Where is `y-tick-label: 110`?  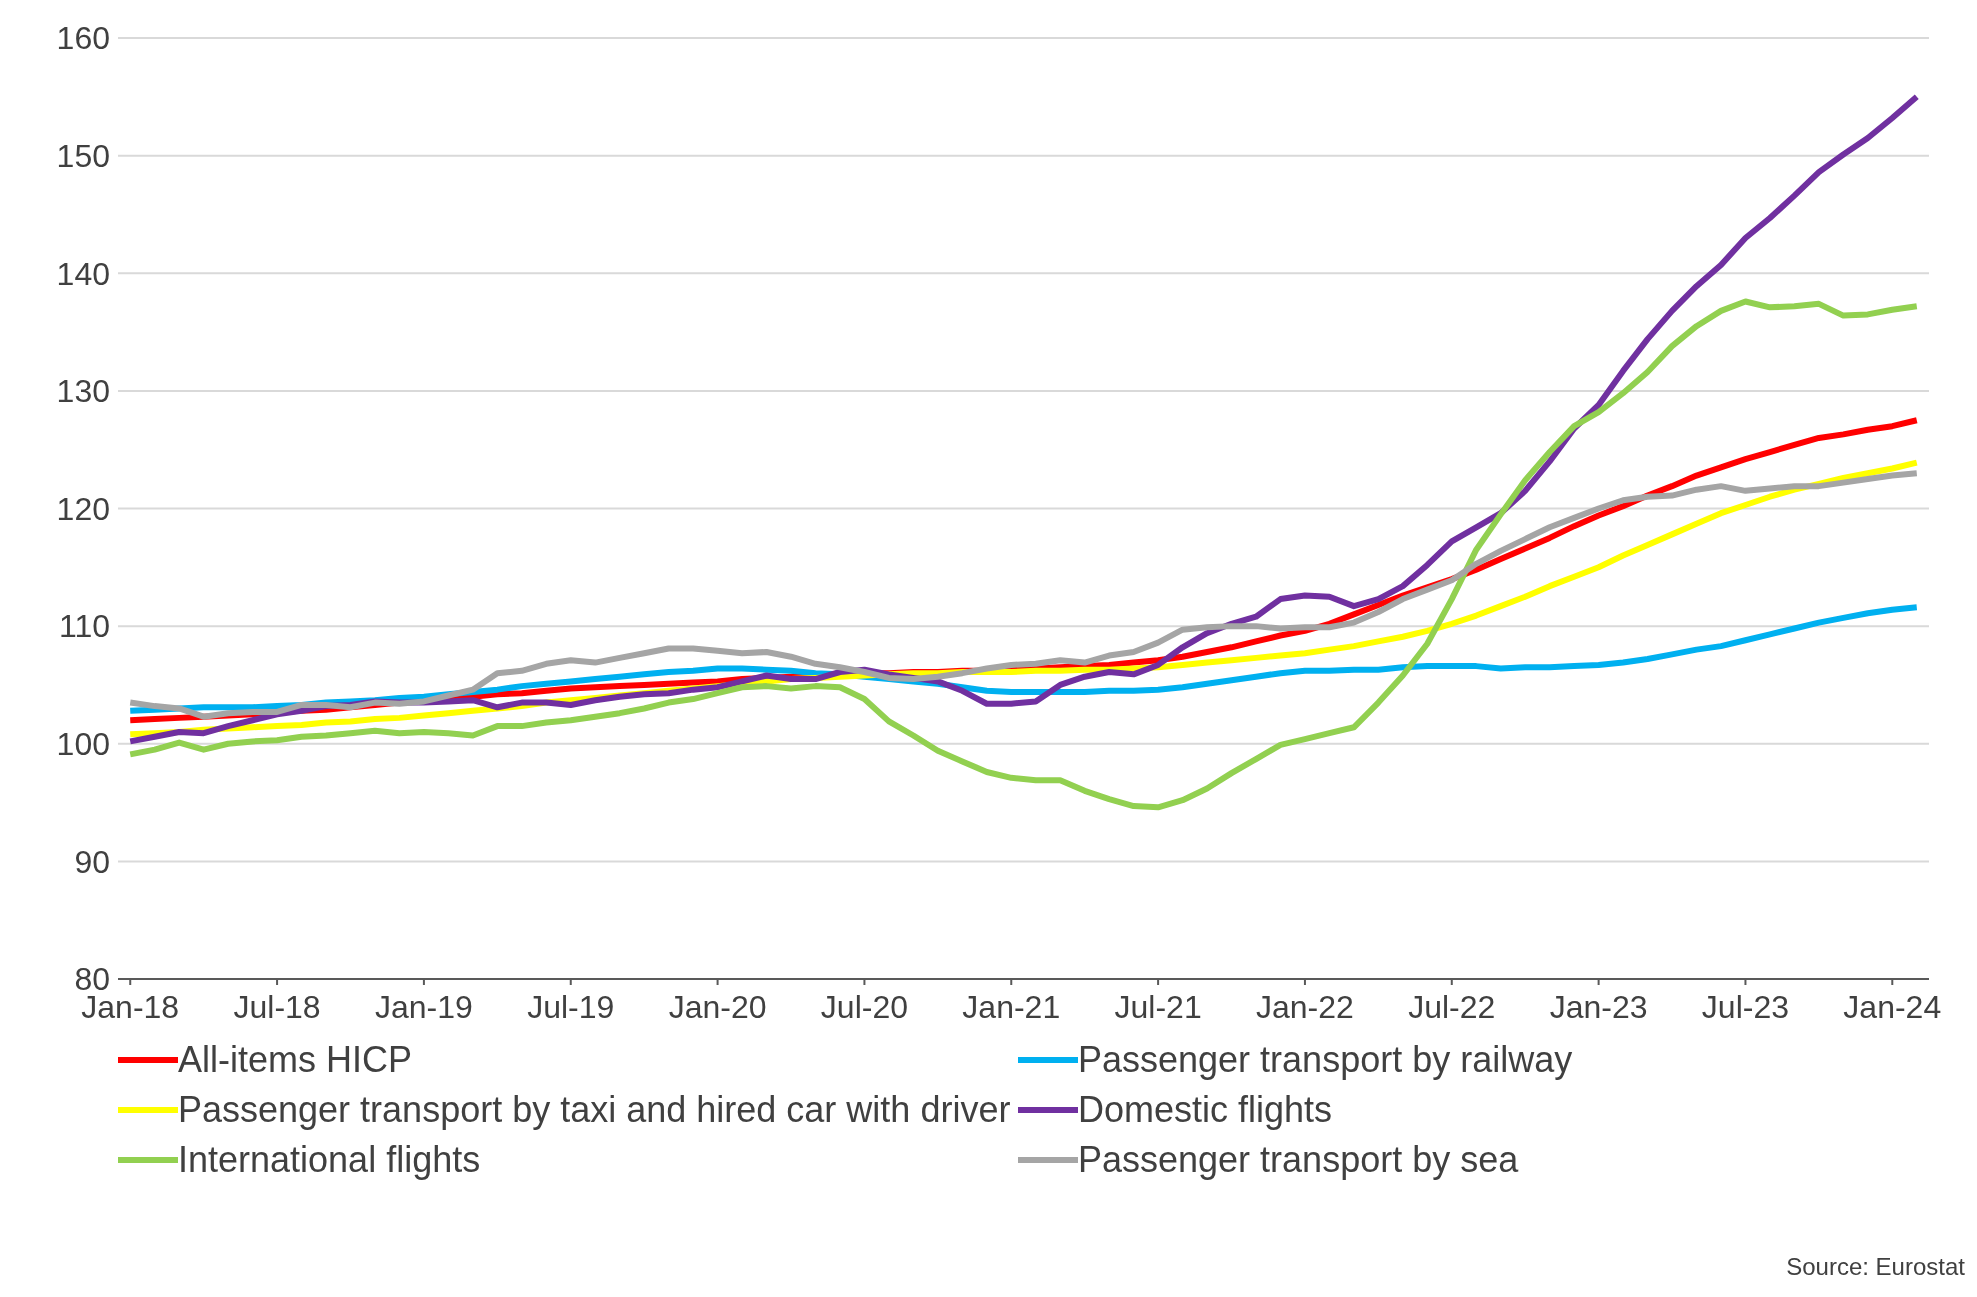 y-tick-label: 110 is located at coordinates (84, 626).